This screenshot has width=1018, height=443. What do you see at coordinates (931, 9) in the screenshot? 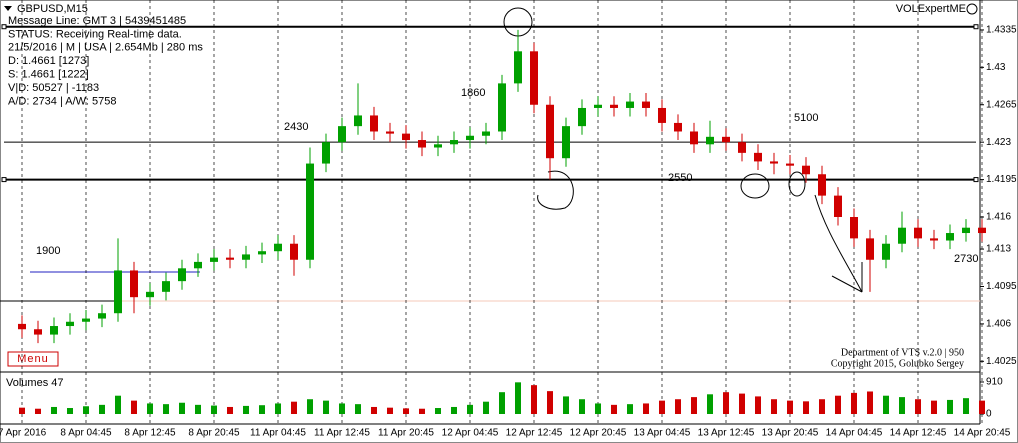
I see `indicator-name: VOLExpertME` at bounding box center [931, 9].